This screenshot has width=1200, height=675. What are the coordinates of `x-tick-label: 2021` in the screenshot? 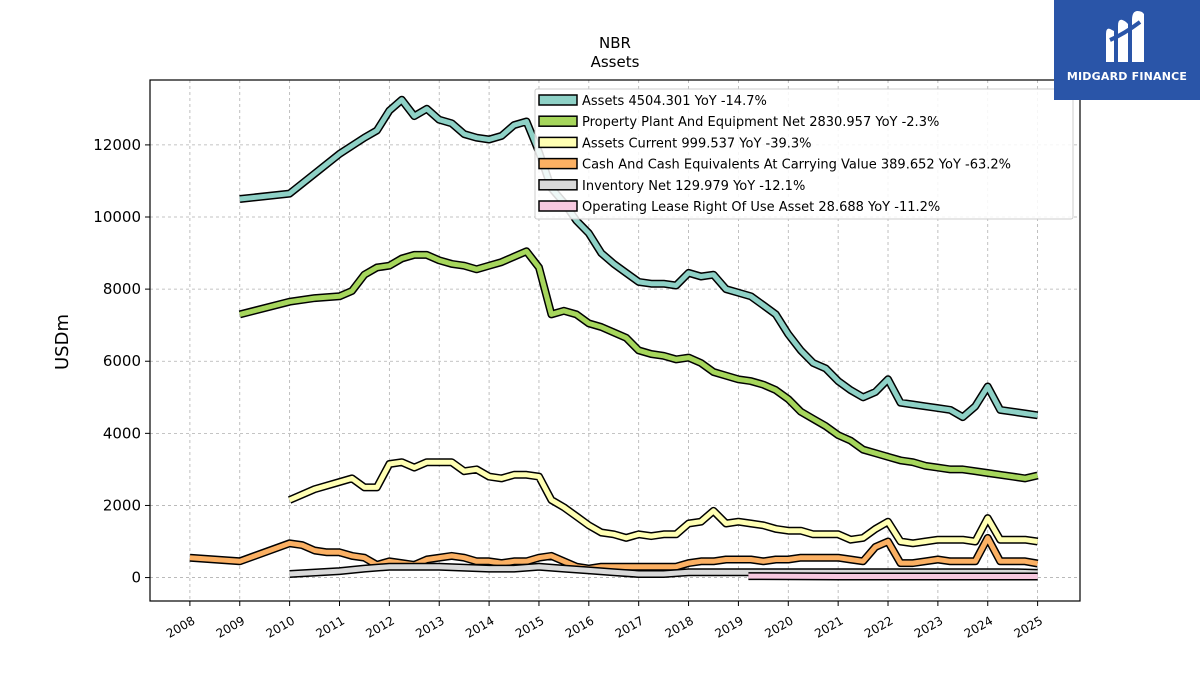 It's located at (828, 626).